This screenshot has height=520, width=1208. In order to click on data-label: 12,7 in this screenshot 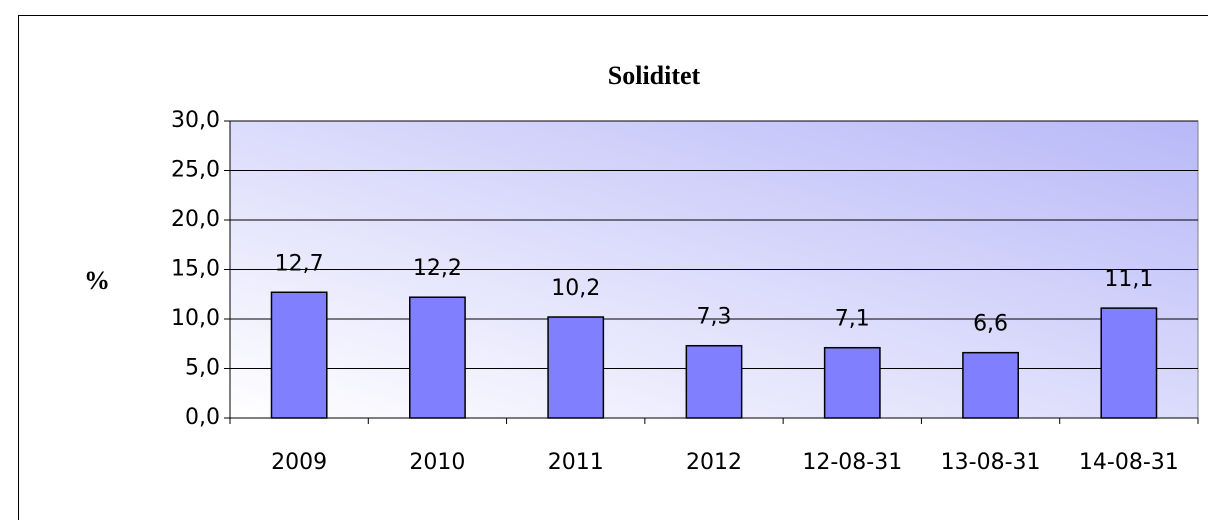, I will do `click(299, 263)`.